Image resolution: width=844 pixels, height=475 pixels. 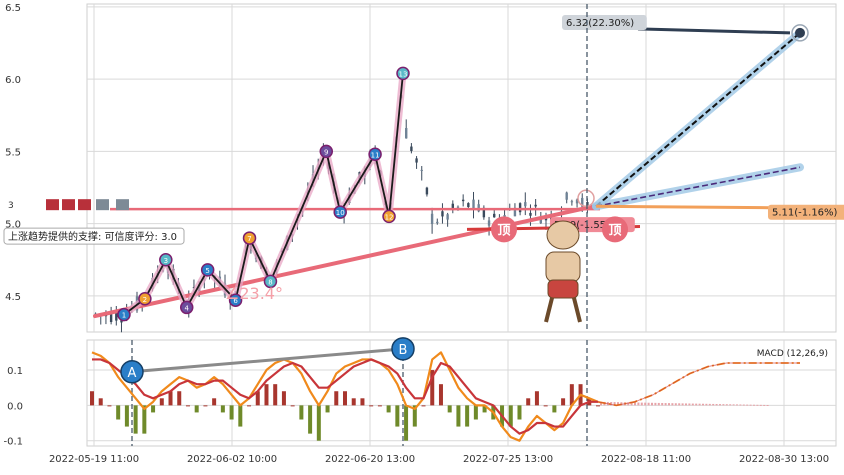 What do you see at coordinates (792, 354) in the screenshot?
I see `macd-title: MACD (12,26,9)` at bounding box center [792, 354].